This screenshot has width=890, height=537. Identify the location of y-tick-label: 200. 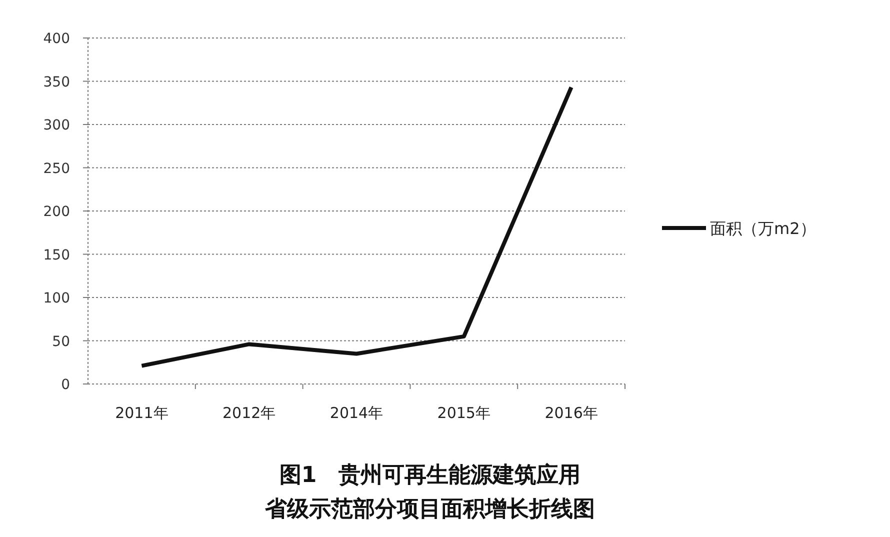
(56, 212).